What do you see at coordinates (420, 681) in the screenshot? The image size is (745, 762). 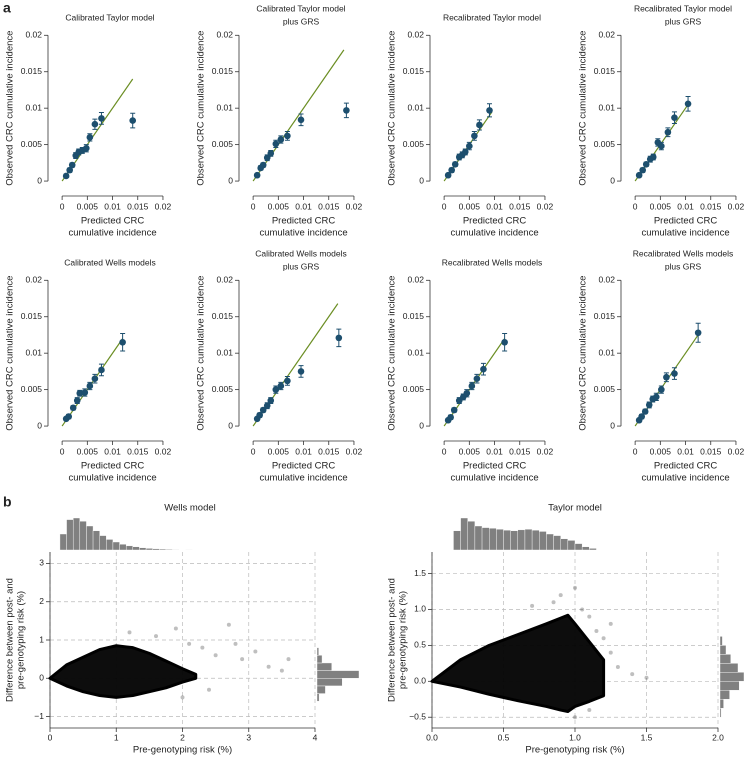 I see `y-tick-label: 0.0` at bounding box center [420, 681].